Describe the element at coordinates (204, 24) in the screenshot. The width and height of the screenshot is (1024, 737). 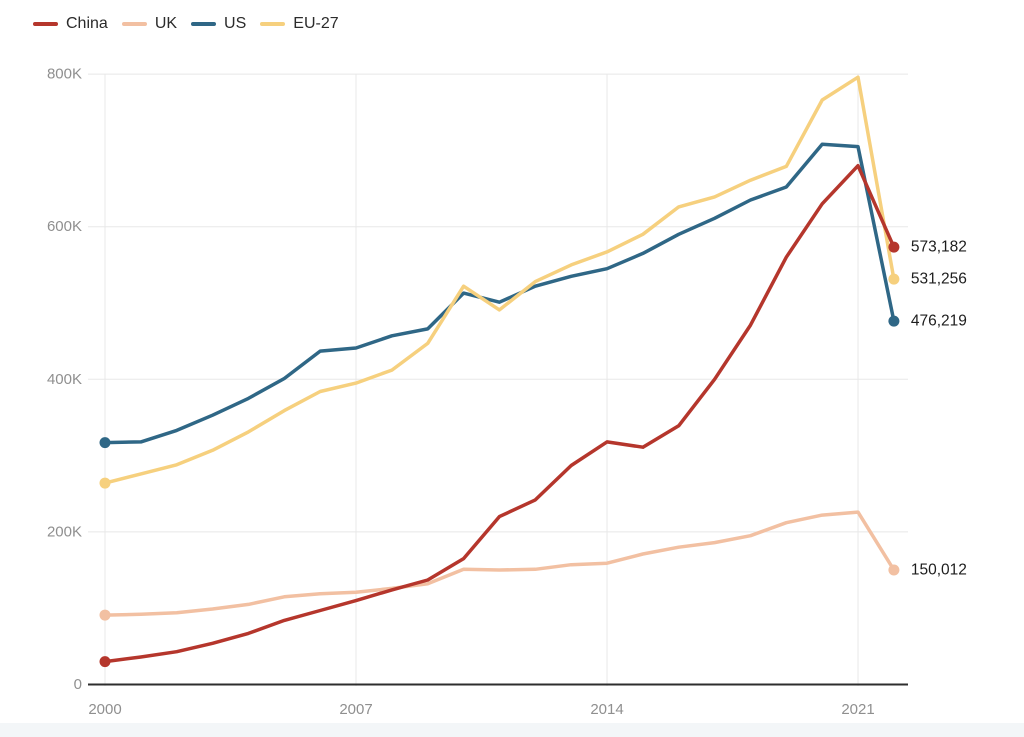
I see `legend-swatch-us` at that location.